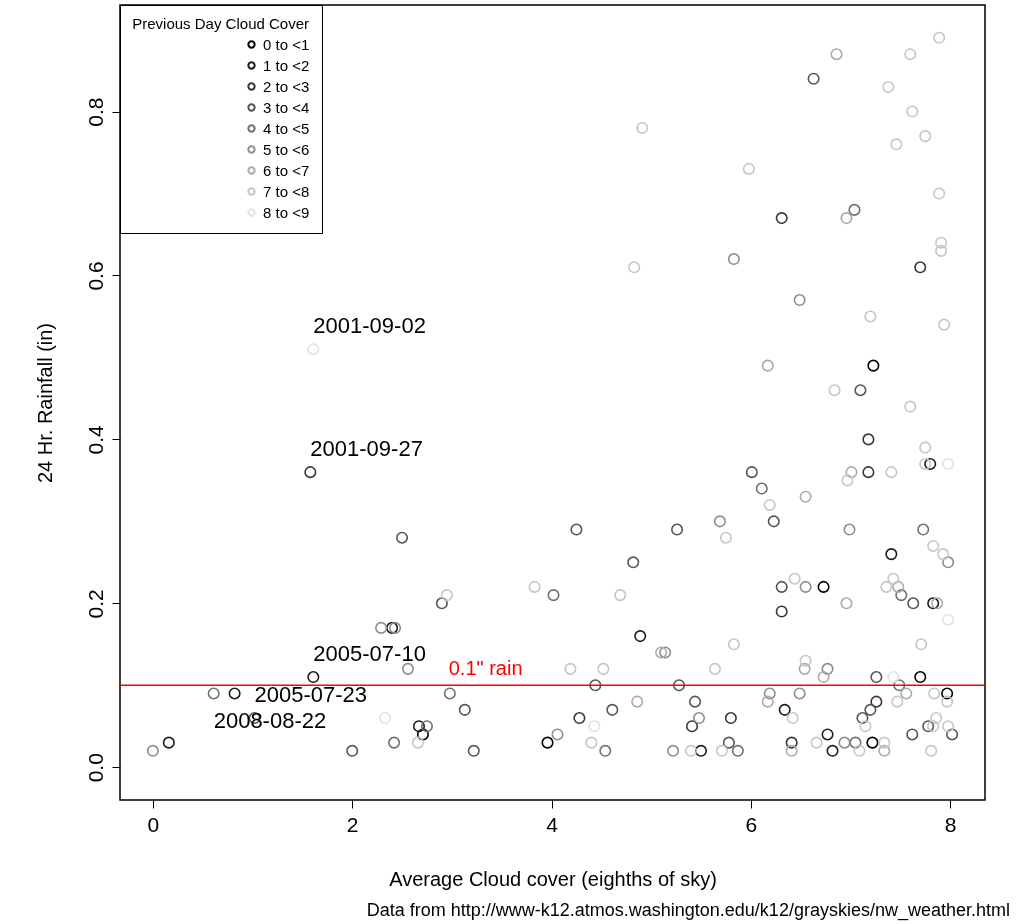  What do you see at coordinates (95, 768) in the screenshot?
I see `y-tick-label: 0.0` at bounding box center [95, 768].